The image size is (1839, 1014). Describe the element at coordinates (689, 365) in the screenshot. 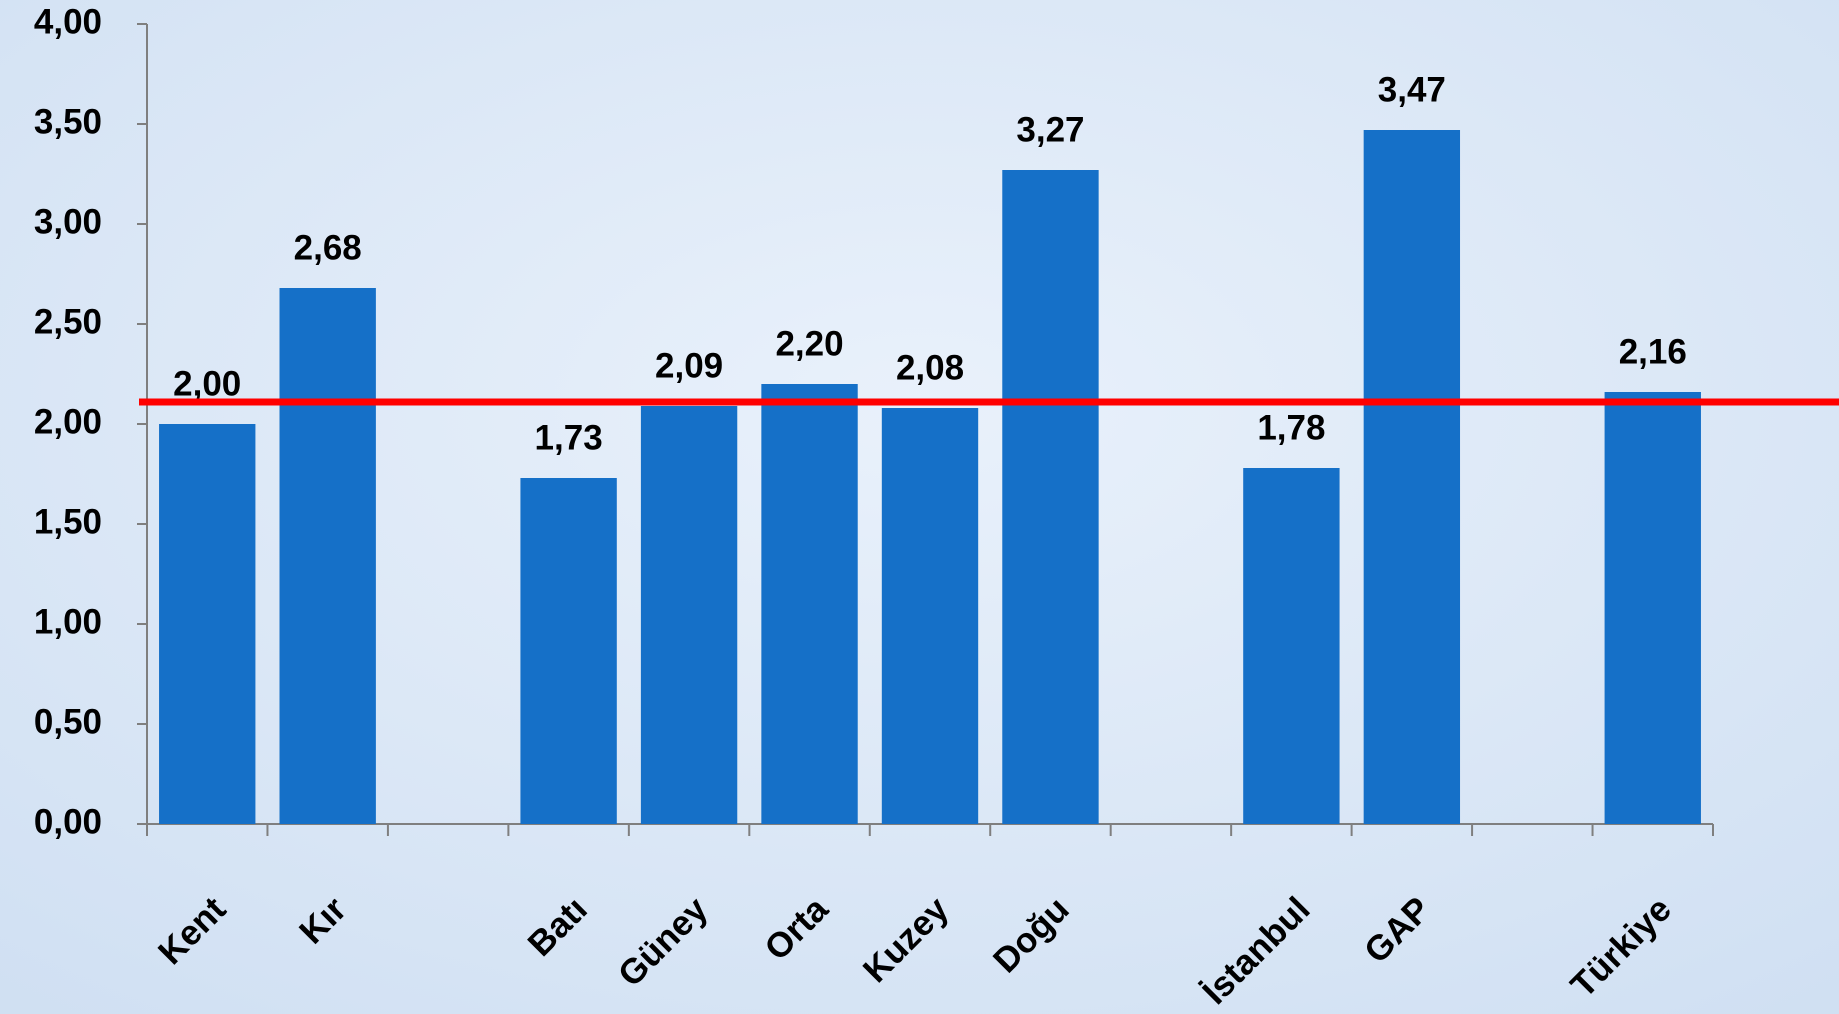

I see `value-label: 2,09` at that location.